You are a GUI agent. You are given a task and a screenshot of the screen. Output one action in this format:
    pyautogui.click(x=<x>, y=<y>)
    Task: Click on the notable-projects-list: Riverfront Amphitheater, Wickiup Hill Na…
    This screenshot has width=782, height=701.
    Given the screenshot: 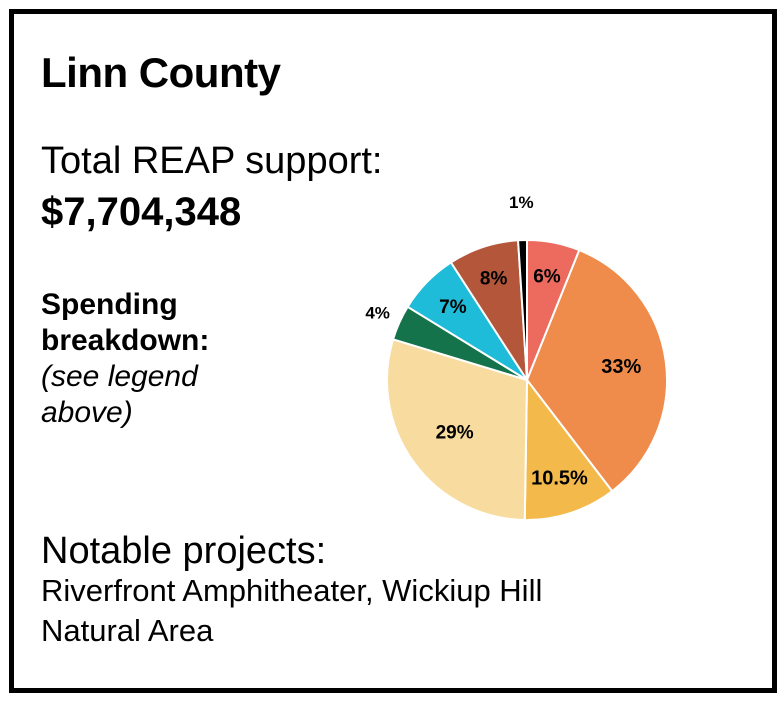 What is the action you would take?
    pyautogui.click(x=391, y=611)
    